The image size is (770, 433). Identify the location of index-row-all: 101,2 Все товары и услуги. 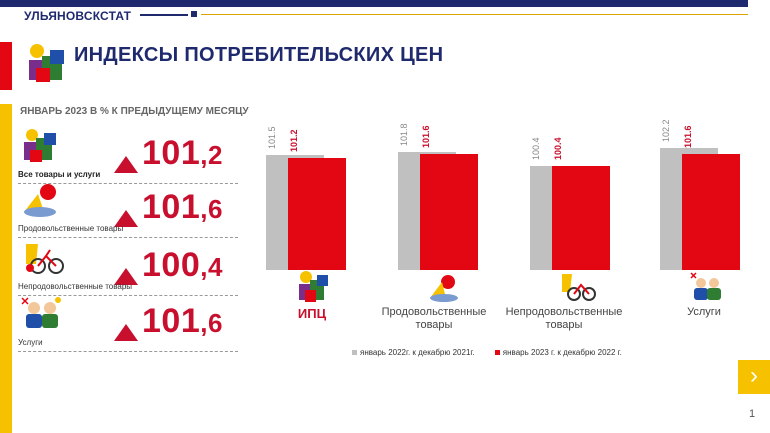
(129, 156).